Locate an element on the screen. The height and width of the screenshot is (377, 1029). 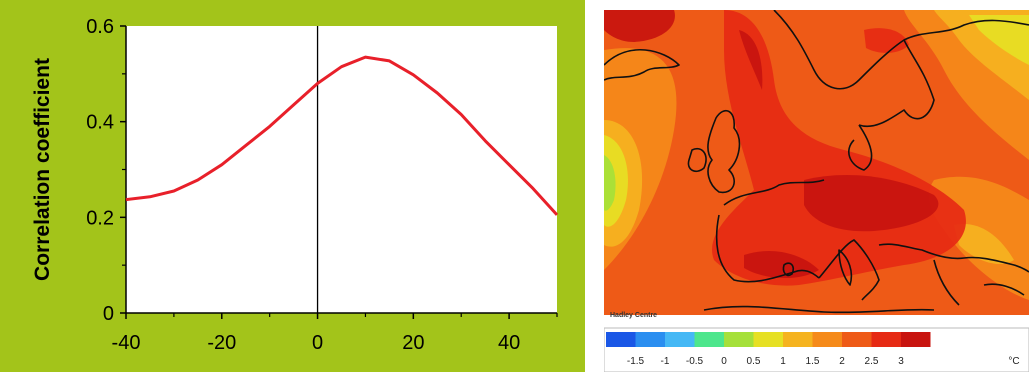
y-tick-label: 0.6 is located at coordinates (100, 27).